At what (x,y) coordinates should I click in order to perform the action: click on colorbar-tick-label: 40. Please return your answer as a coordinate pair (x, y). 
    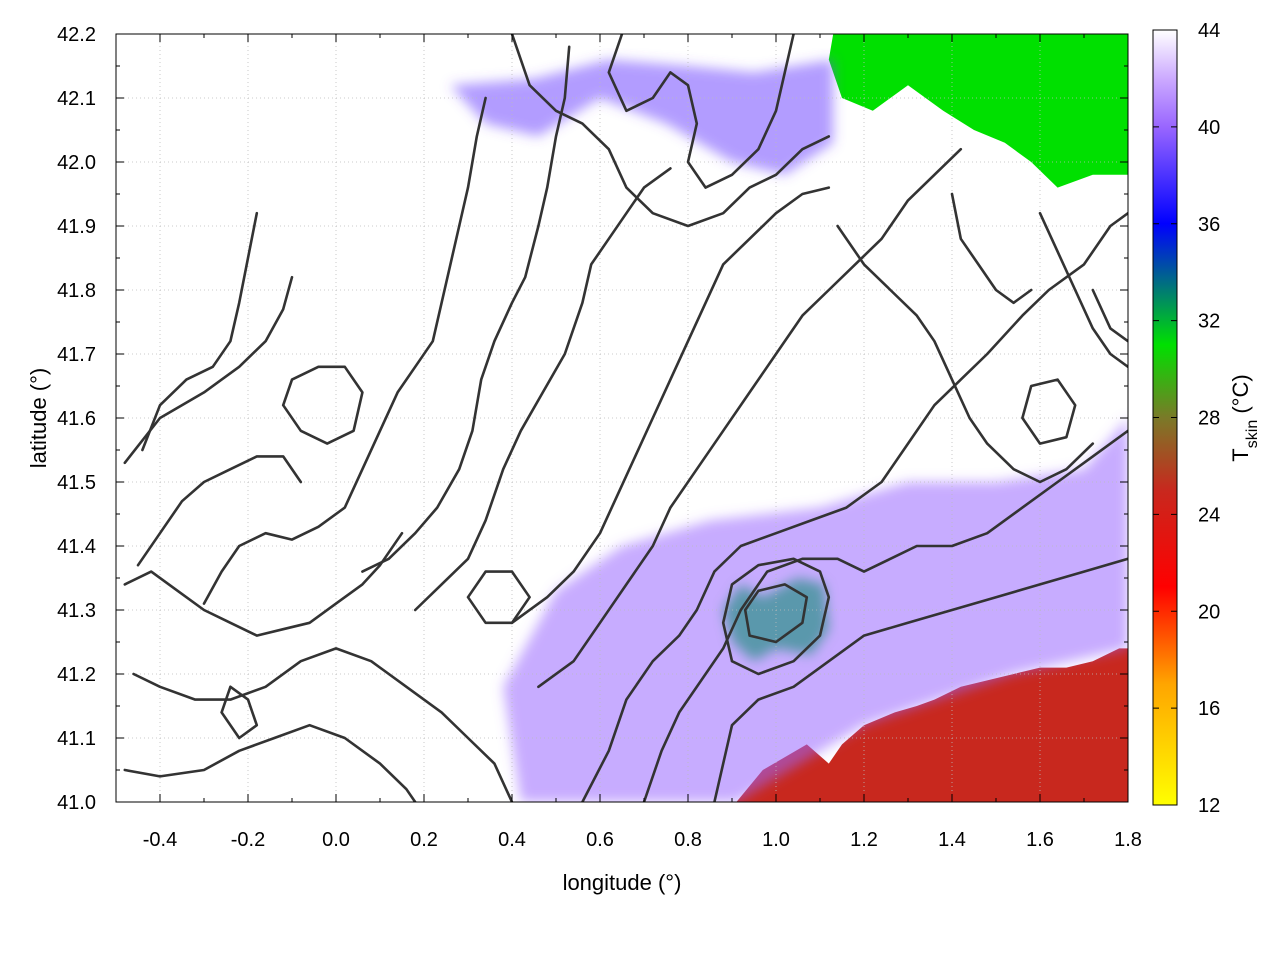
    Looking at the image, I should click on (1209, 128).